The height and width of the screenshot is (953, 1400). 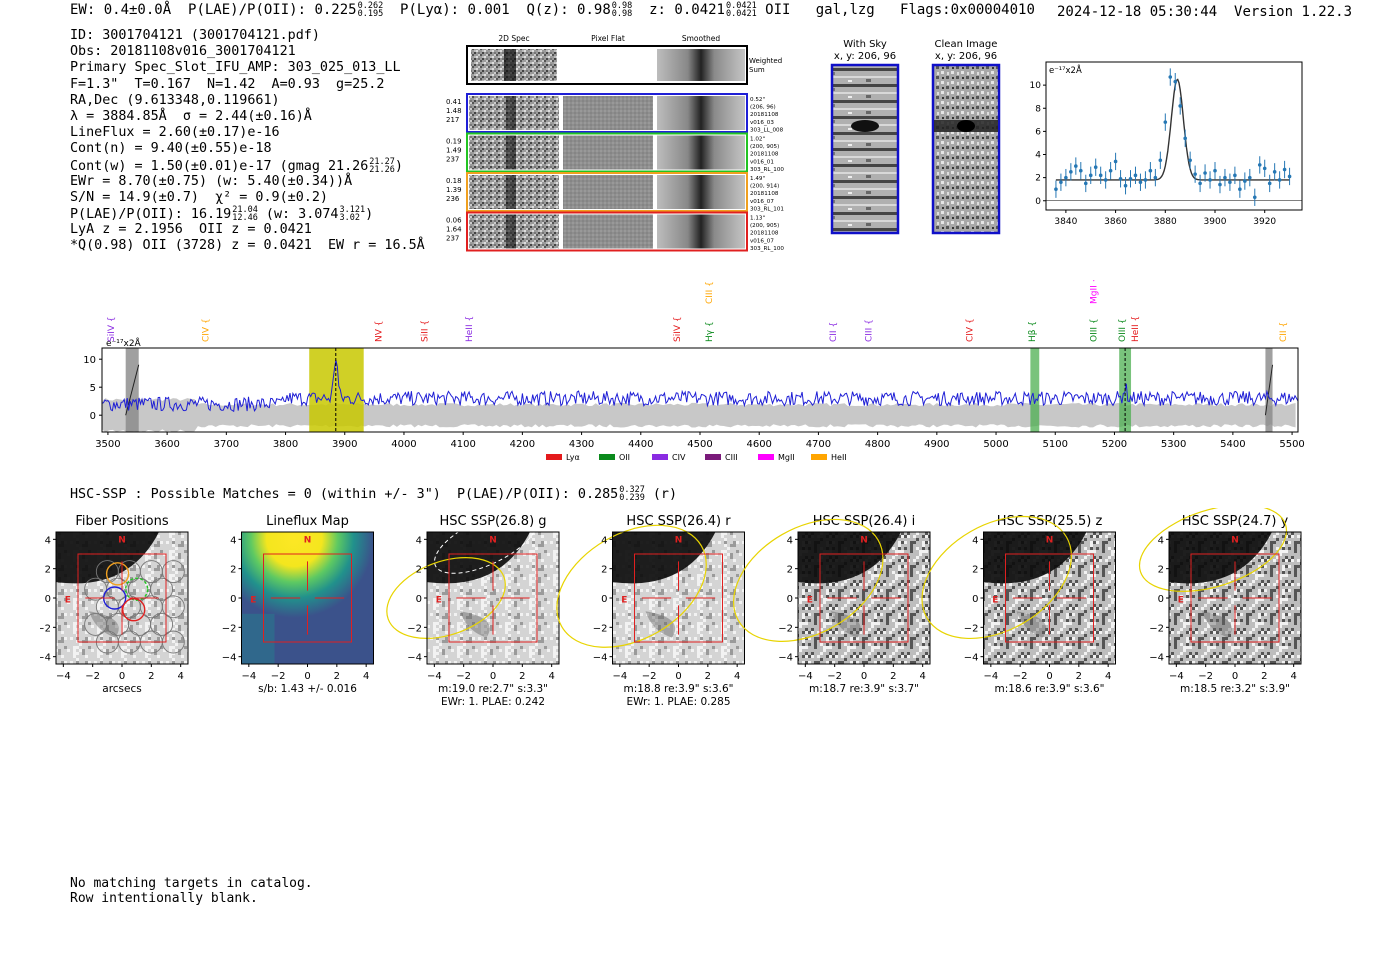 What do you see at coordinates (195, 35) in the screenshot?
I see `info-id: ID: 3001704121 (3001704121.pdf)` at bounding box center [195, 35].